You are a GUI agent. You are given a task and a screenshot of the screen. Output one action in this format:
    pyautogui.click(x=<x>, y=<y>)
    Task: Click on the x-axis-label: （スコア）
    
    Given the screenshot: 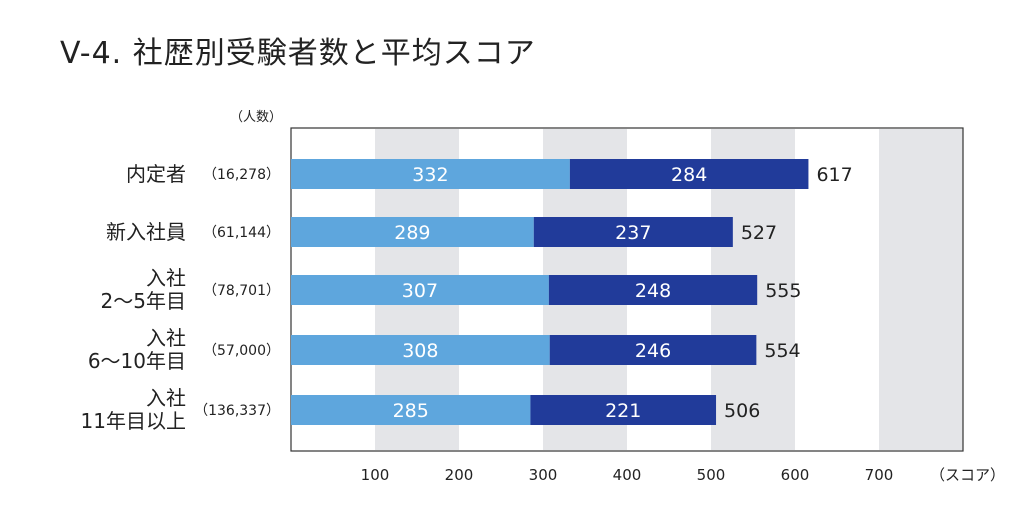 What is the action you would take?
    pyautogui.click(x=967, y=475)
    